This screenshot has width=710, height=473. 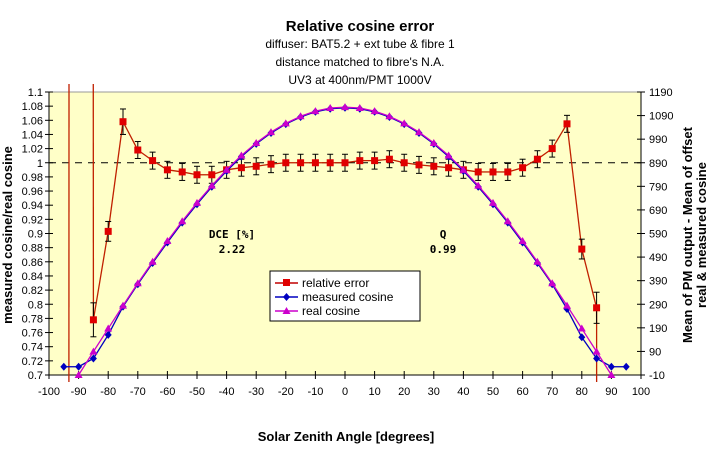 What do you see at coordinates (658, 329) in the screenshot?
I see `y-right-tick-label: 190` at bounding box center [658, 329].